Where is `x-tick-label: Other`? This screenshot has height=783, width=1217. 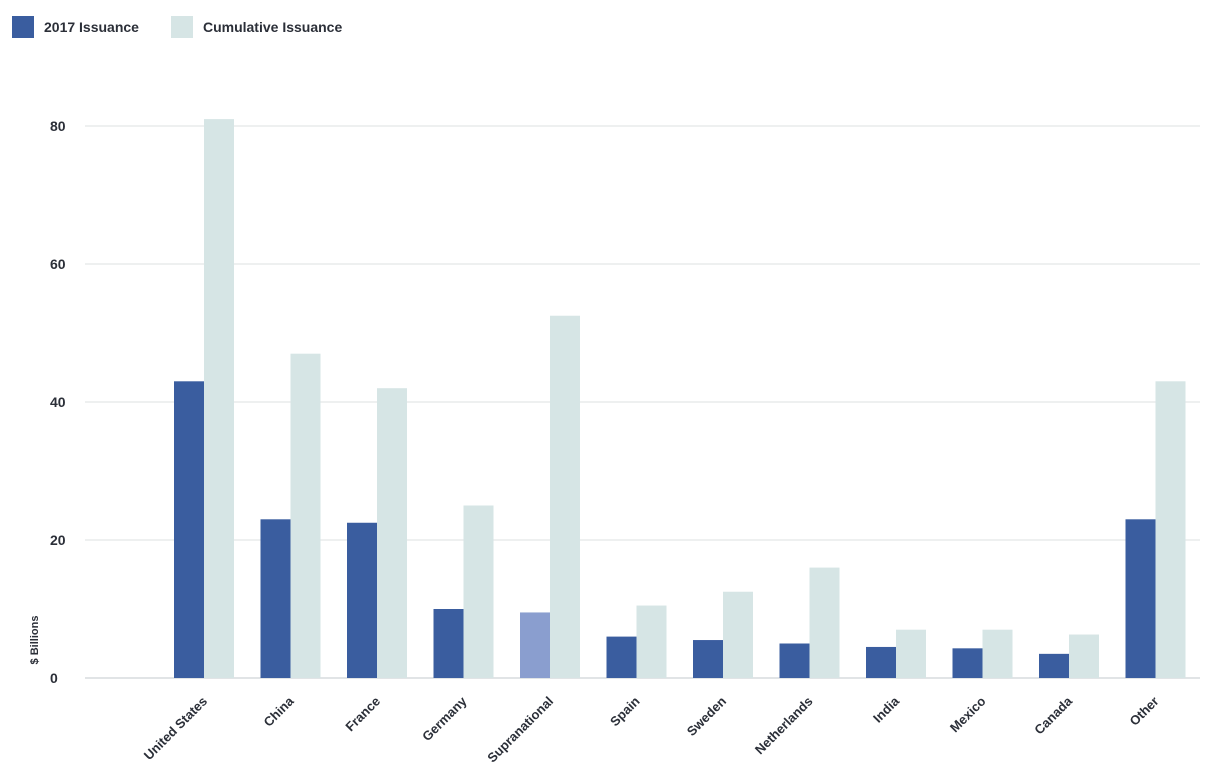
x-tick-label: Other is located at coordinates (1143, 711).